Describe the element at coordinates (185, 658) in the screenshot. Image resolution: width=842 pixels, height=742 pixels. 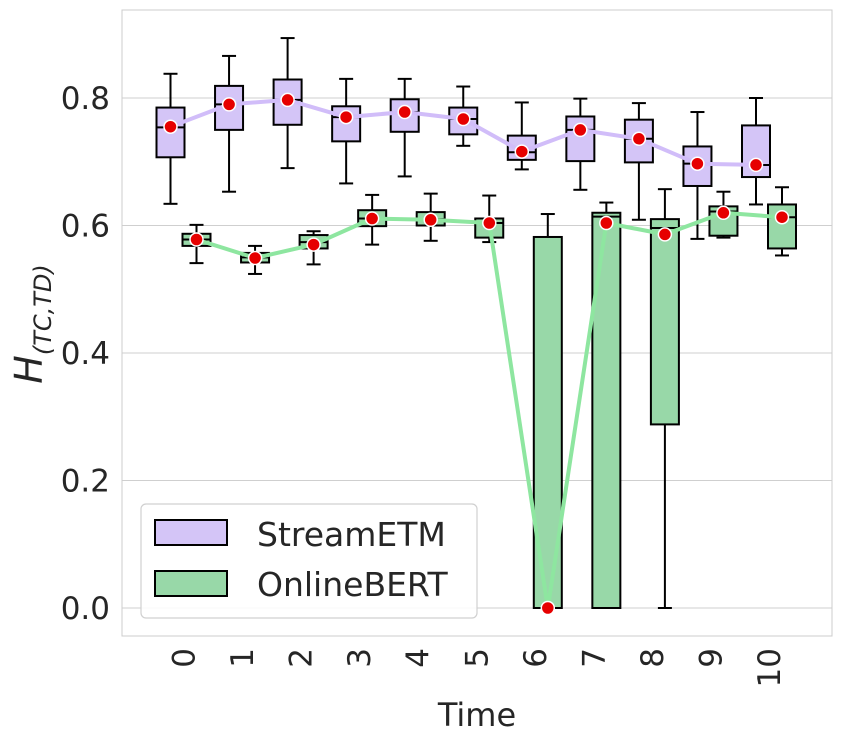
I see `x-tick-label: 0` at that location.